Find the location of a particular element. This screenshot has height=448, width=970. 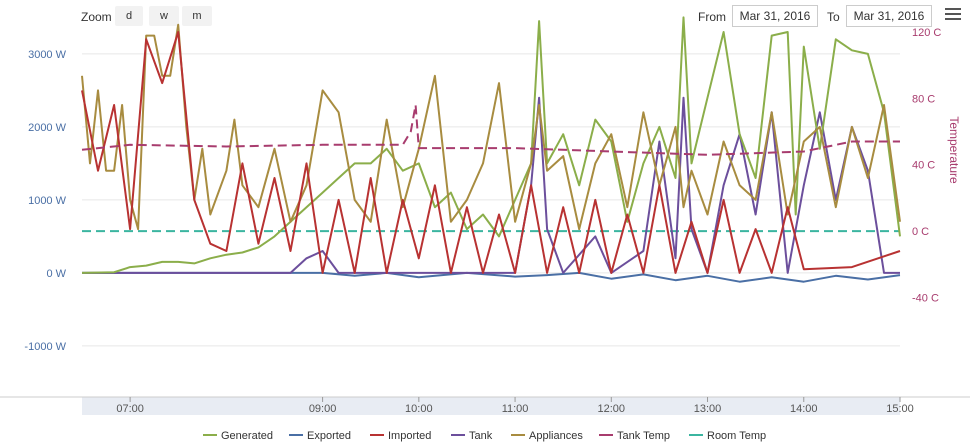

y-right-tick-label: 120 C is located at coordinates (926, 33).